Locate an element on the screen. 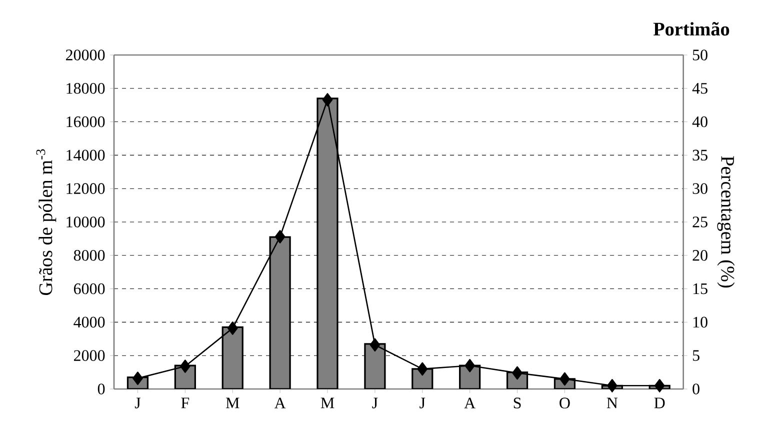 This screenshot has height=427, width=768. y-tick-label: 14000 is located at coordinates (85, 155).